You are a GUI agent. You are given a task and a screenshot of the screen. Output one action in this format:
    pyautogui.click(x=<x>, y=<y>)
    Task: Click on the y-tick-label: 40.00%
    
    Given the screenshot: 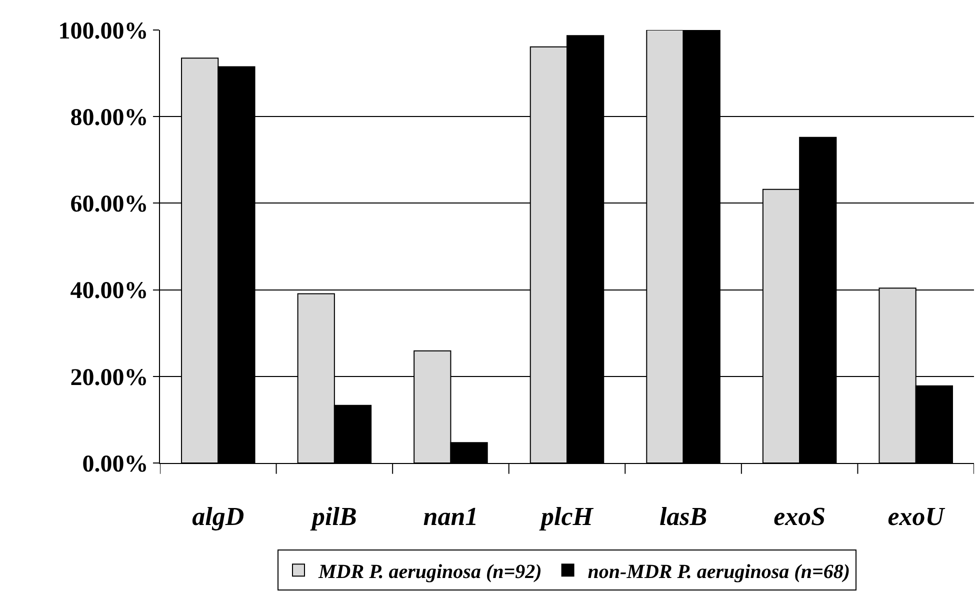 What is the action you would take?
    pyautogui.click(x=109, y=291)
    